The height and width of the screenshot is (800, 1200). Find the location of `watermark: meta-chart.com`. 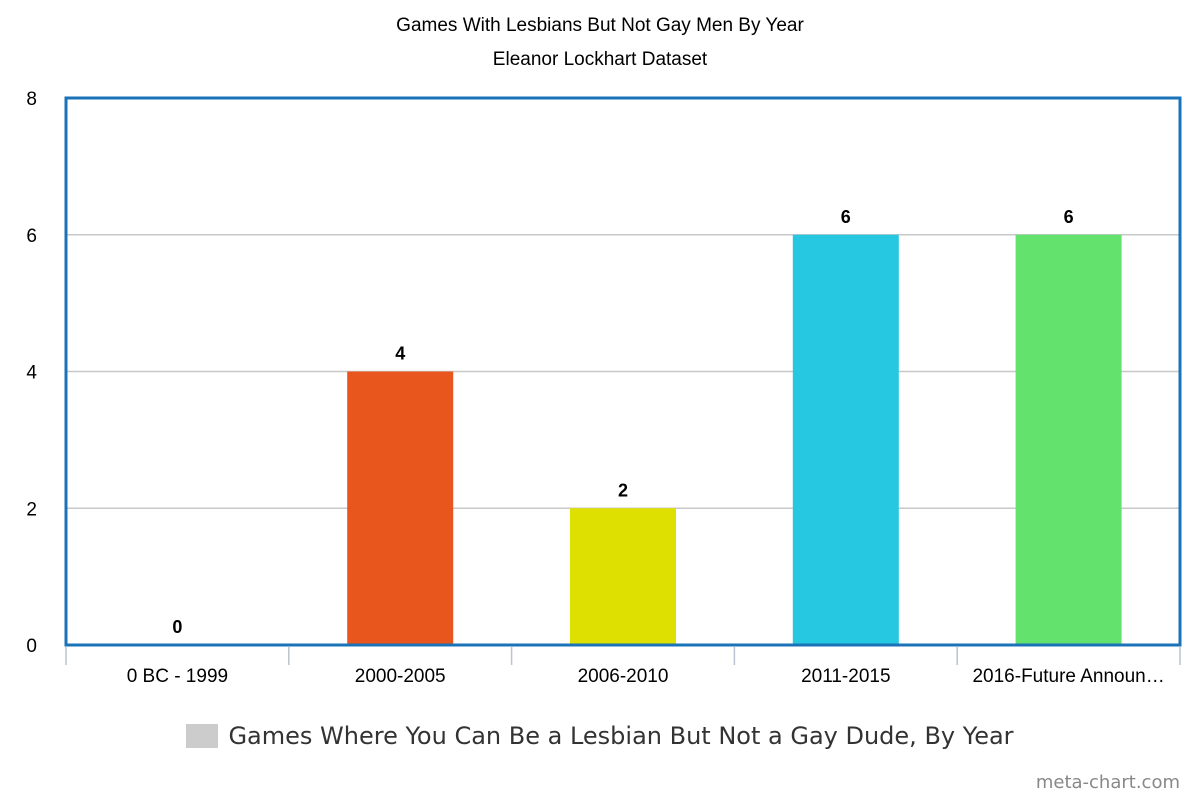

watermark: meta-chart.com is located at coordinates (1107, 782).